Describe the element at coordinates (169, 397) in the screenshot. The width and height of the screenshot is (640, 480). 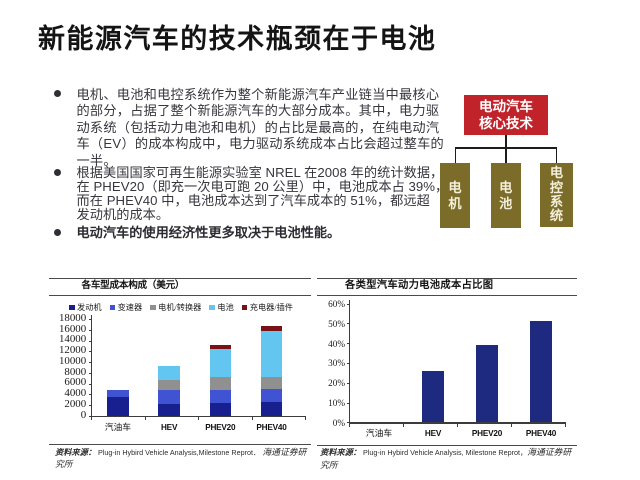
I see `bar-segment-变速器` at that location.